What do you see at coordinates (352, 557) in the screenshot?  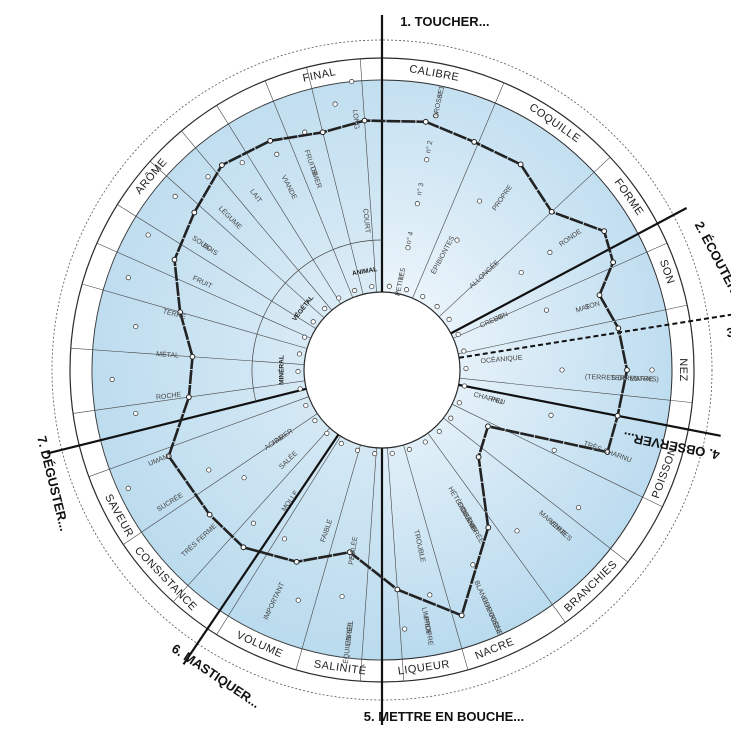 I see `value-label: PEU` at bounding box center [352, 557].